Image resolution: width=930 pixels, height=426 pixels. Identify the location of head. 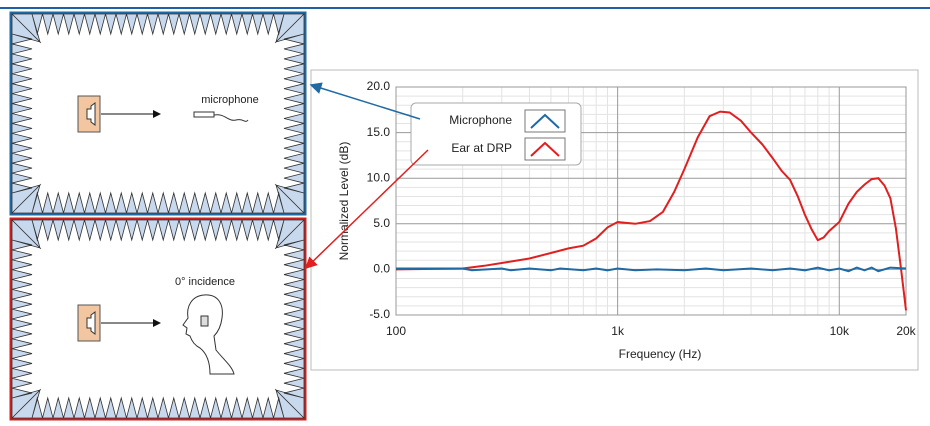
(208, 334).